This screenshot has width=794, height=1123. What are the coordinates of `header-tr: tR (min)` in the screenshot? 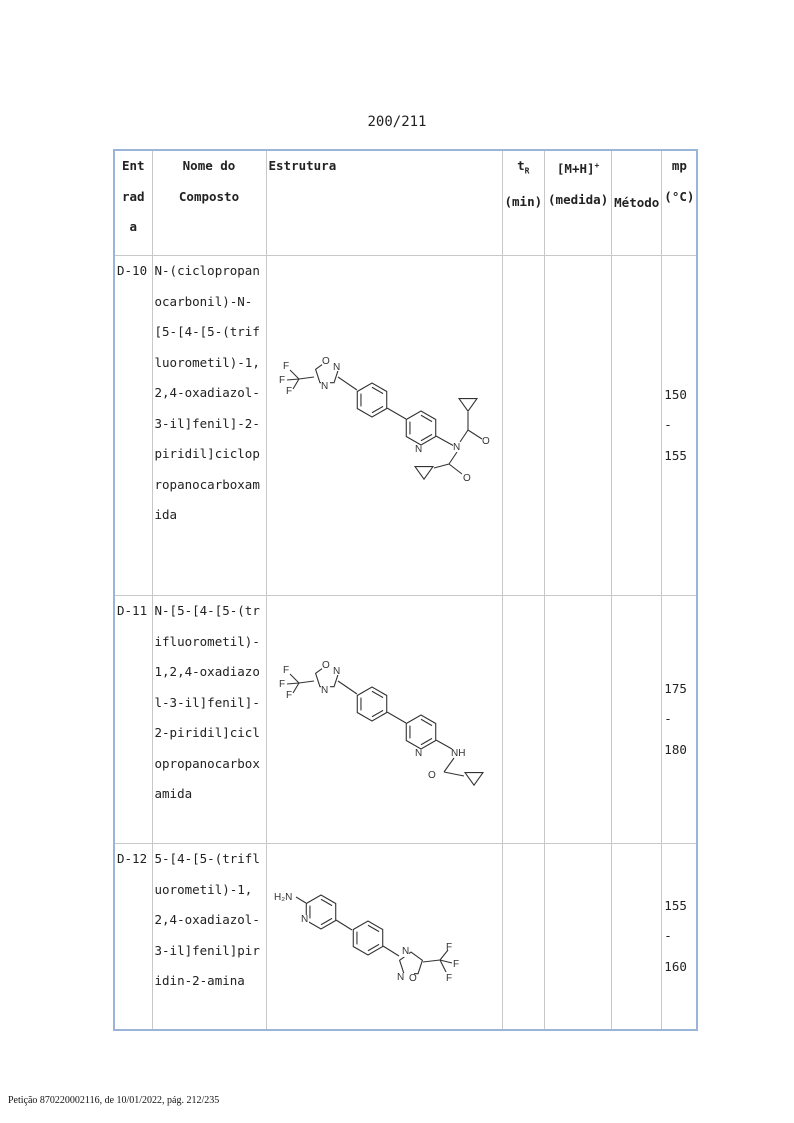 It's located at (523, 203).